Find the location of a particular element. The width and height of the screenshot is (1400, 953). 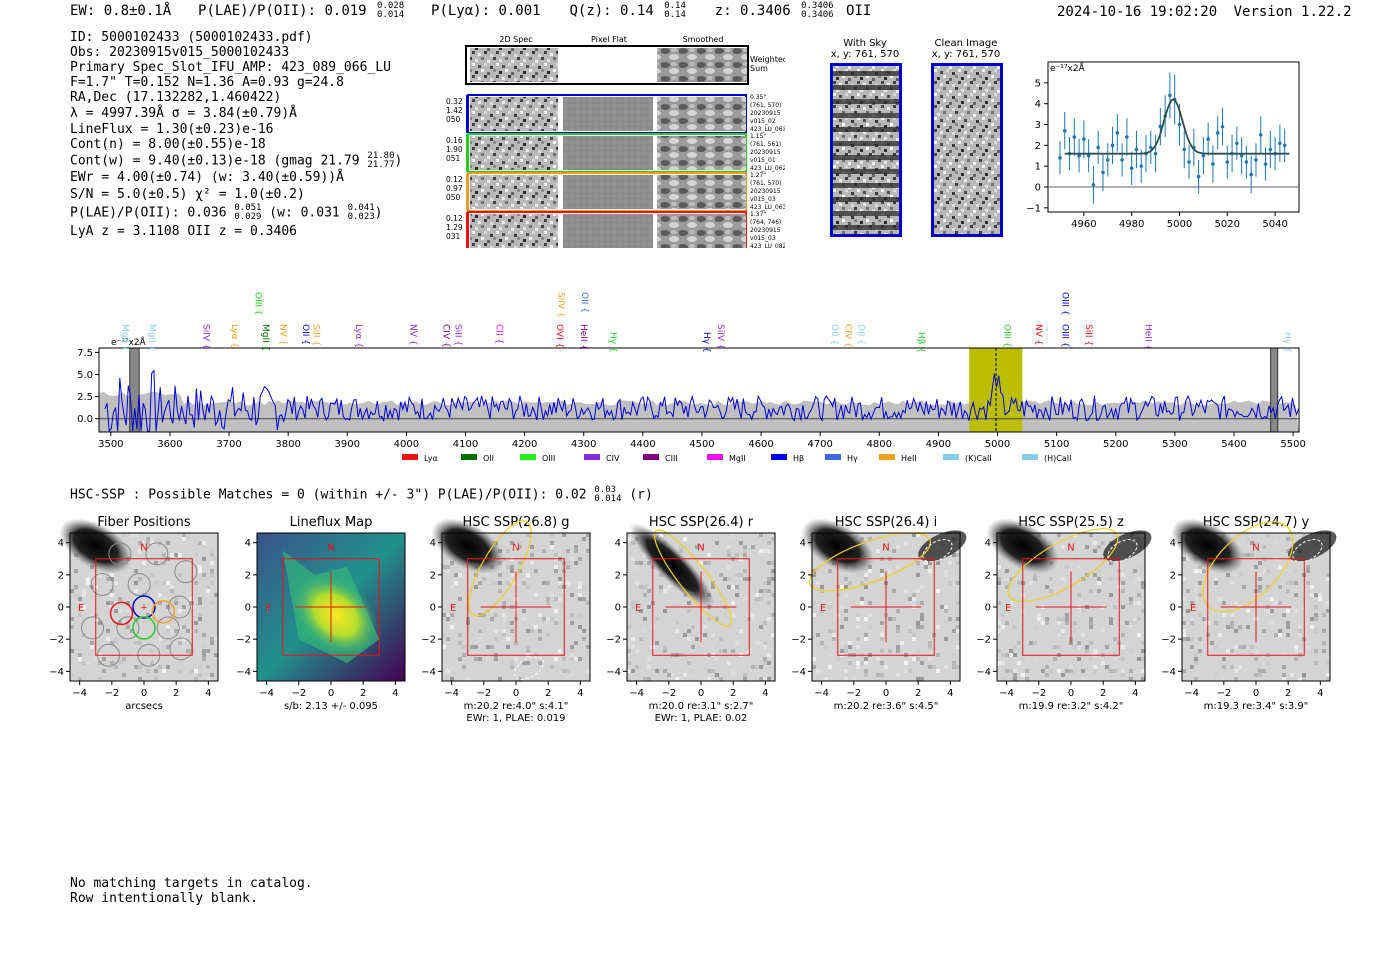

spectrum-masked-region is located at coordinates (1274, 390).